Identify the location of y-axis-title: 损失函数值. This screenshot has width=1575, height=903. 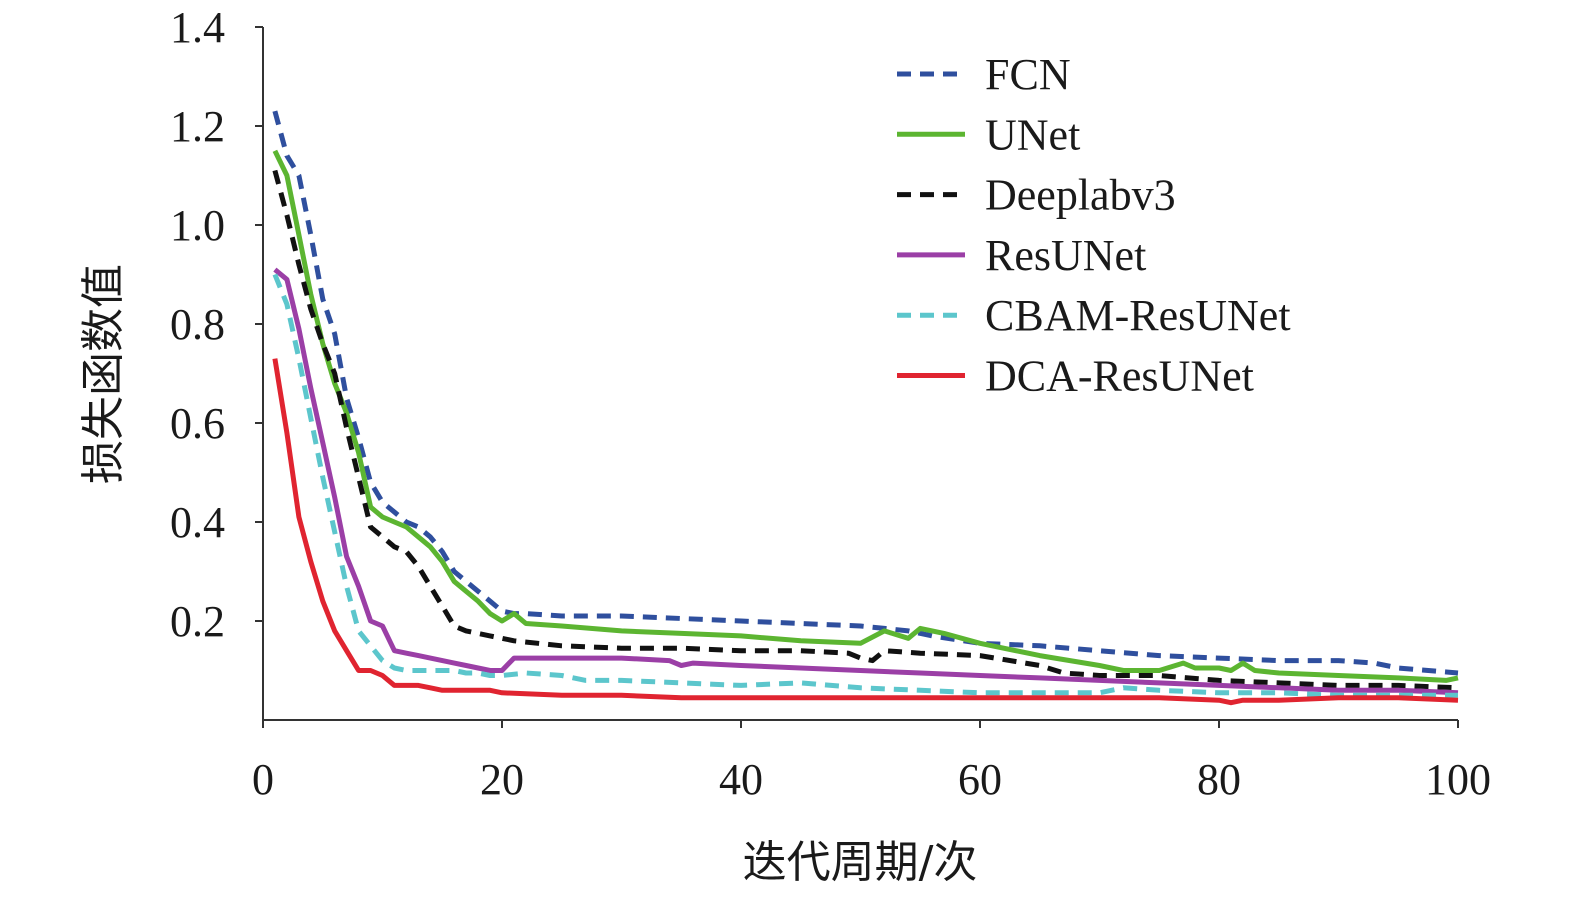
(103, 374).